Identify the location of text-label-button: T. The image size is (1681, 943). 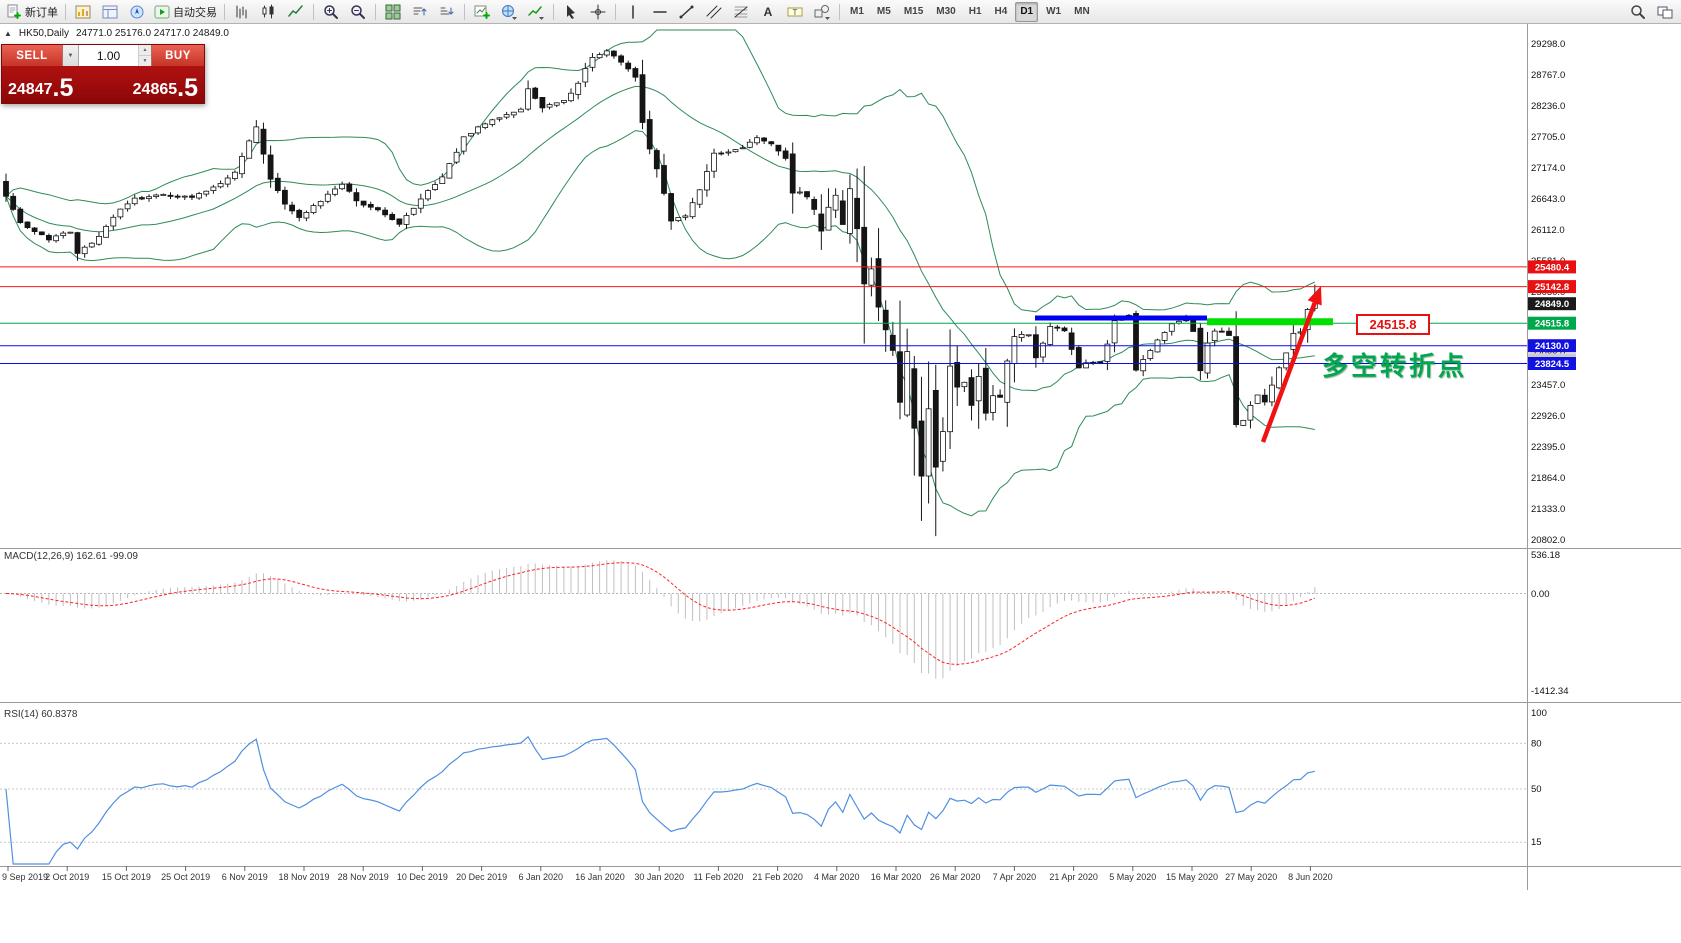
(795, 12).